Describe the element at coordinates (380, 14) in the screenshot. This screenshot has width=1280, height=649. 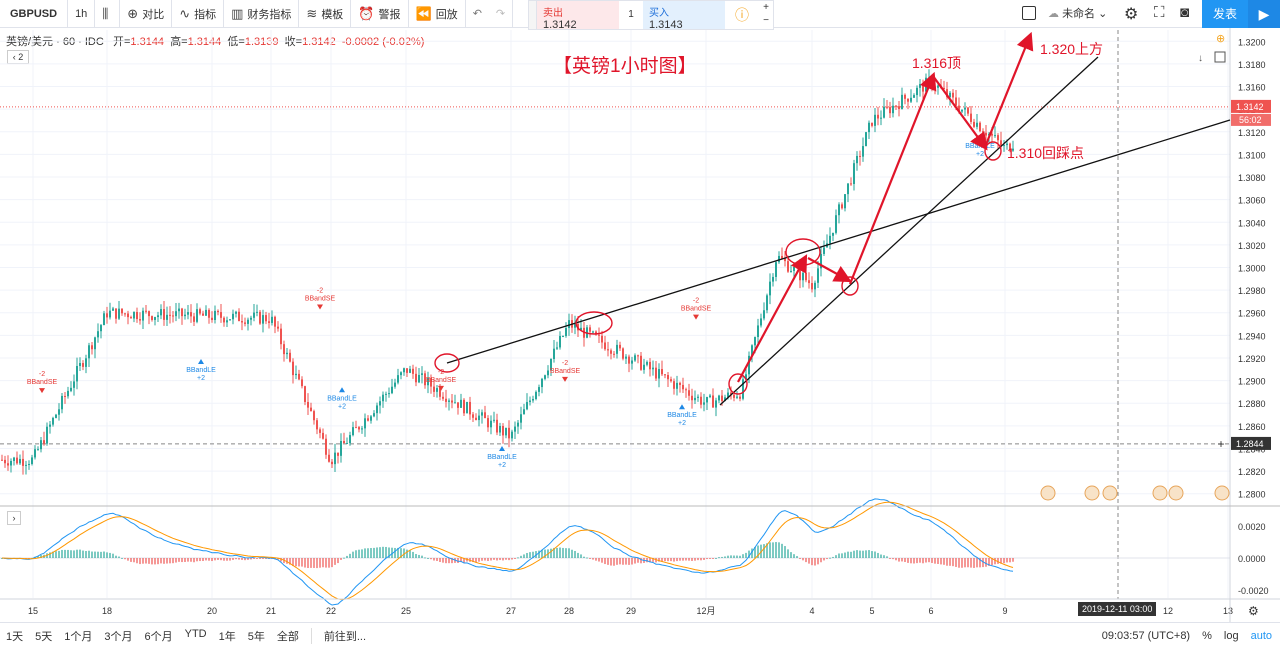
I see `alert-button: ⏰ 警报` at that location.